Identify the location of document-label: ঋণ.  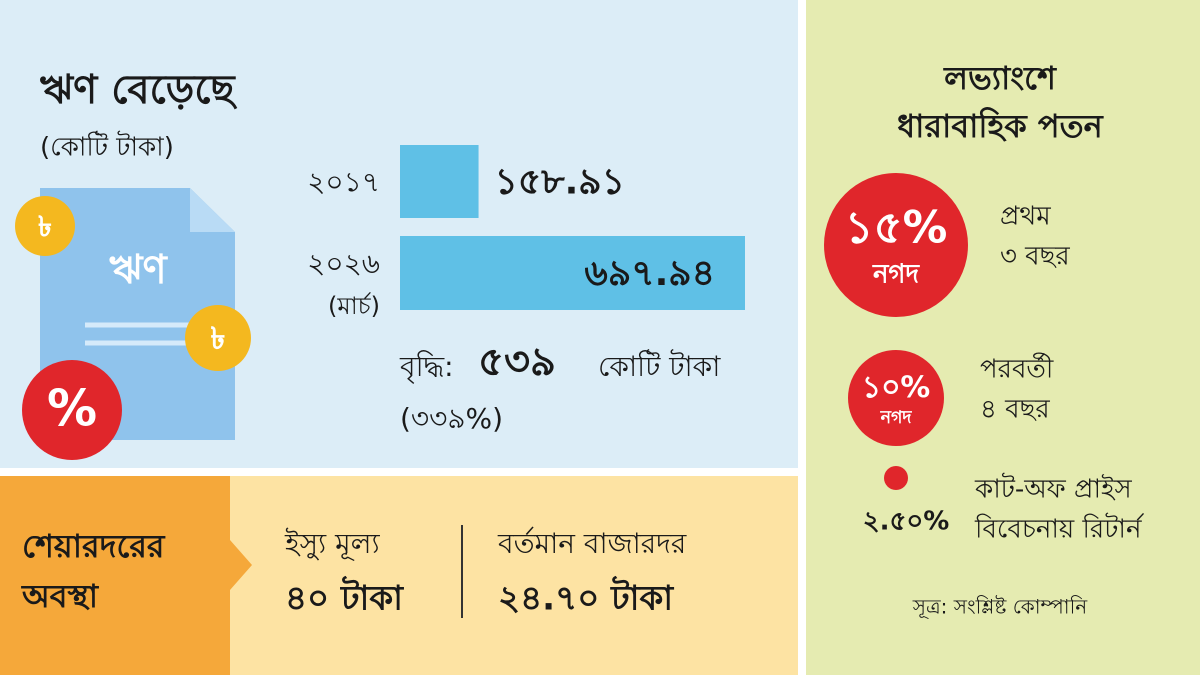
(138, 270).